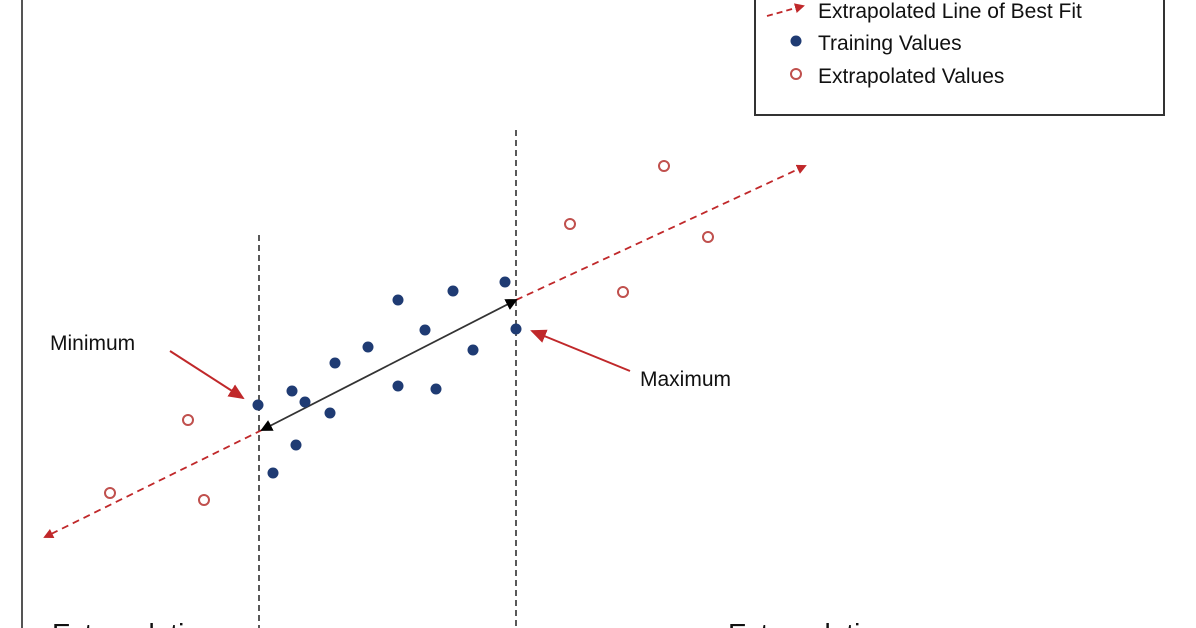 The width and height of the screenshot is (1196, 628). I want to click on region-label-right: Extrapolation, so click(809, 623).